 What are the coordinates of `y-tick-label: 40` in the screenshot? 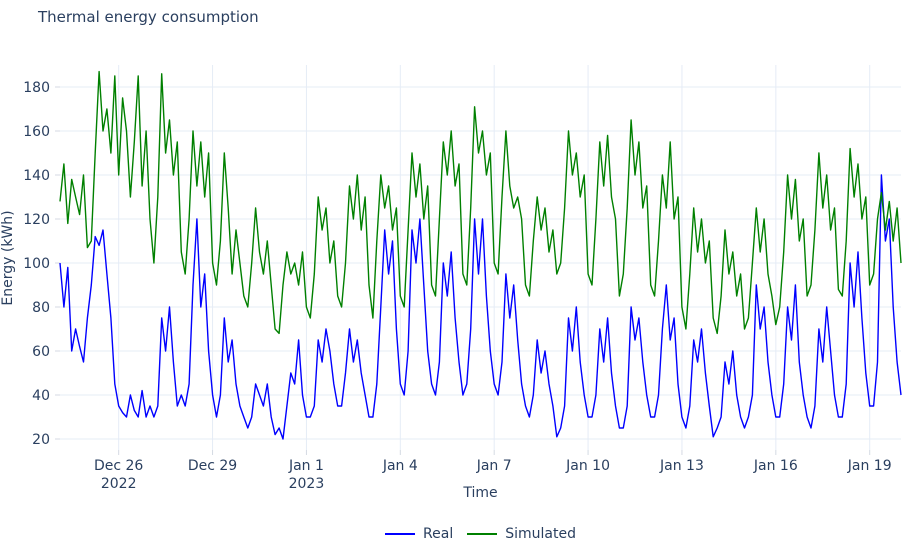 It's located at (41, 396).